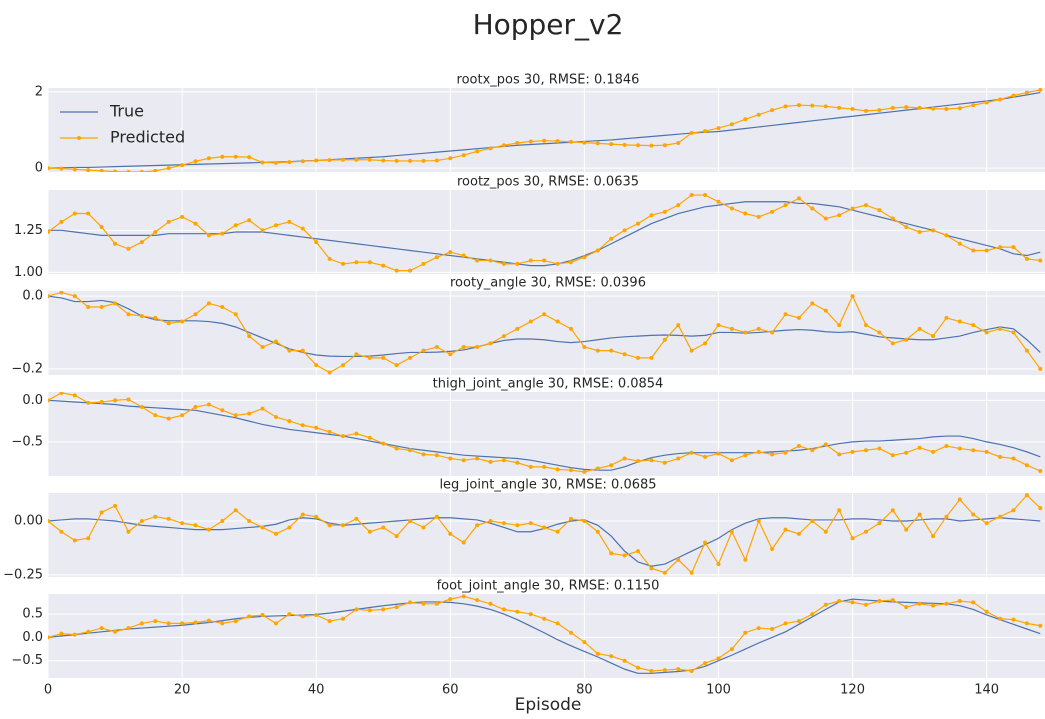  What do you see at coordinates (28, 521) in the screenshot?
I see `y-tick-label: 0.00` at bounding box center [28, 521].